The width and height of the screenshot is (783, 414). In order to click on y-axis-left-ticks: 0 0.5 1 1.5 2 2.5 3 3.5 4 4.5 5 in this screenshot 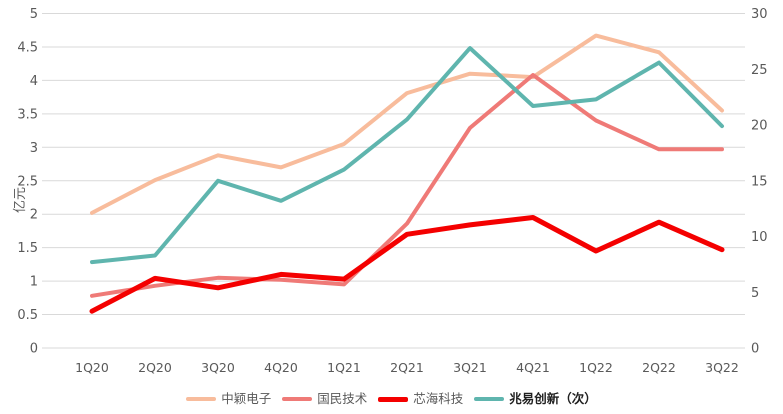, I will do `click(27, 182)`.